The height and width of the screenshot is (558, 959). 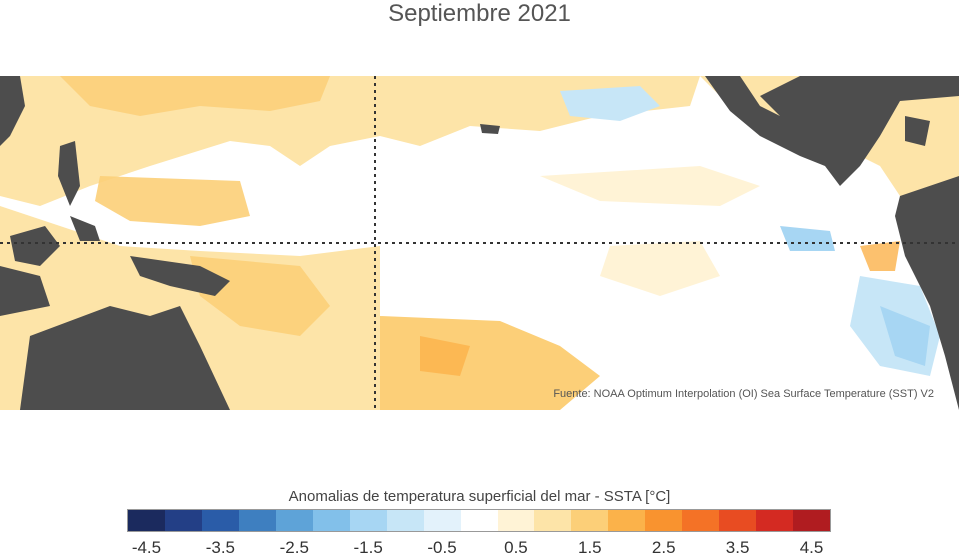 What do you see at coordinates (516, 547) in the screenshot?
I see `colorbar-tick-label: 0.5` at bounding box center [516, 547].